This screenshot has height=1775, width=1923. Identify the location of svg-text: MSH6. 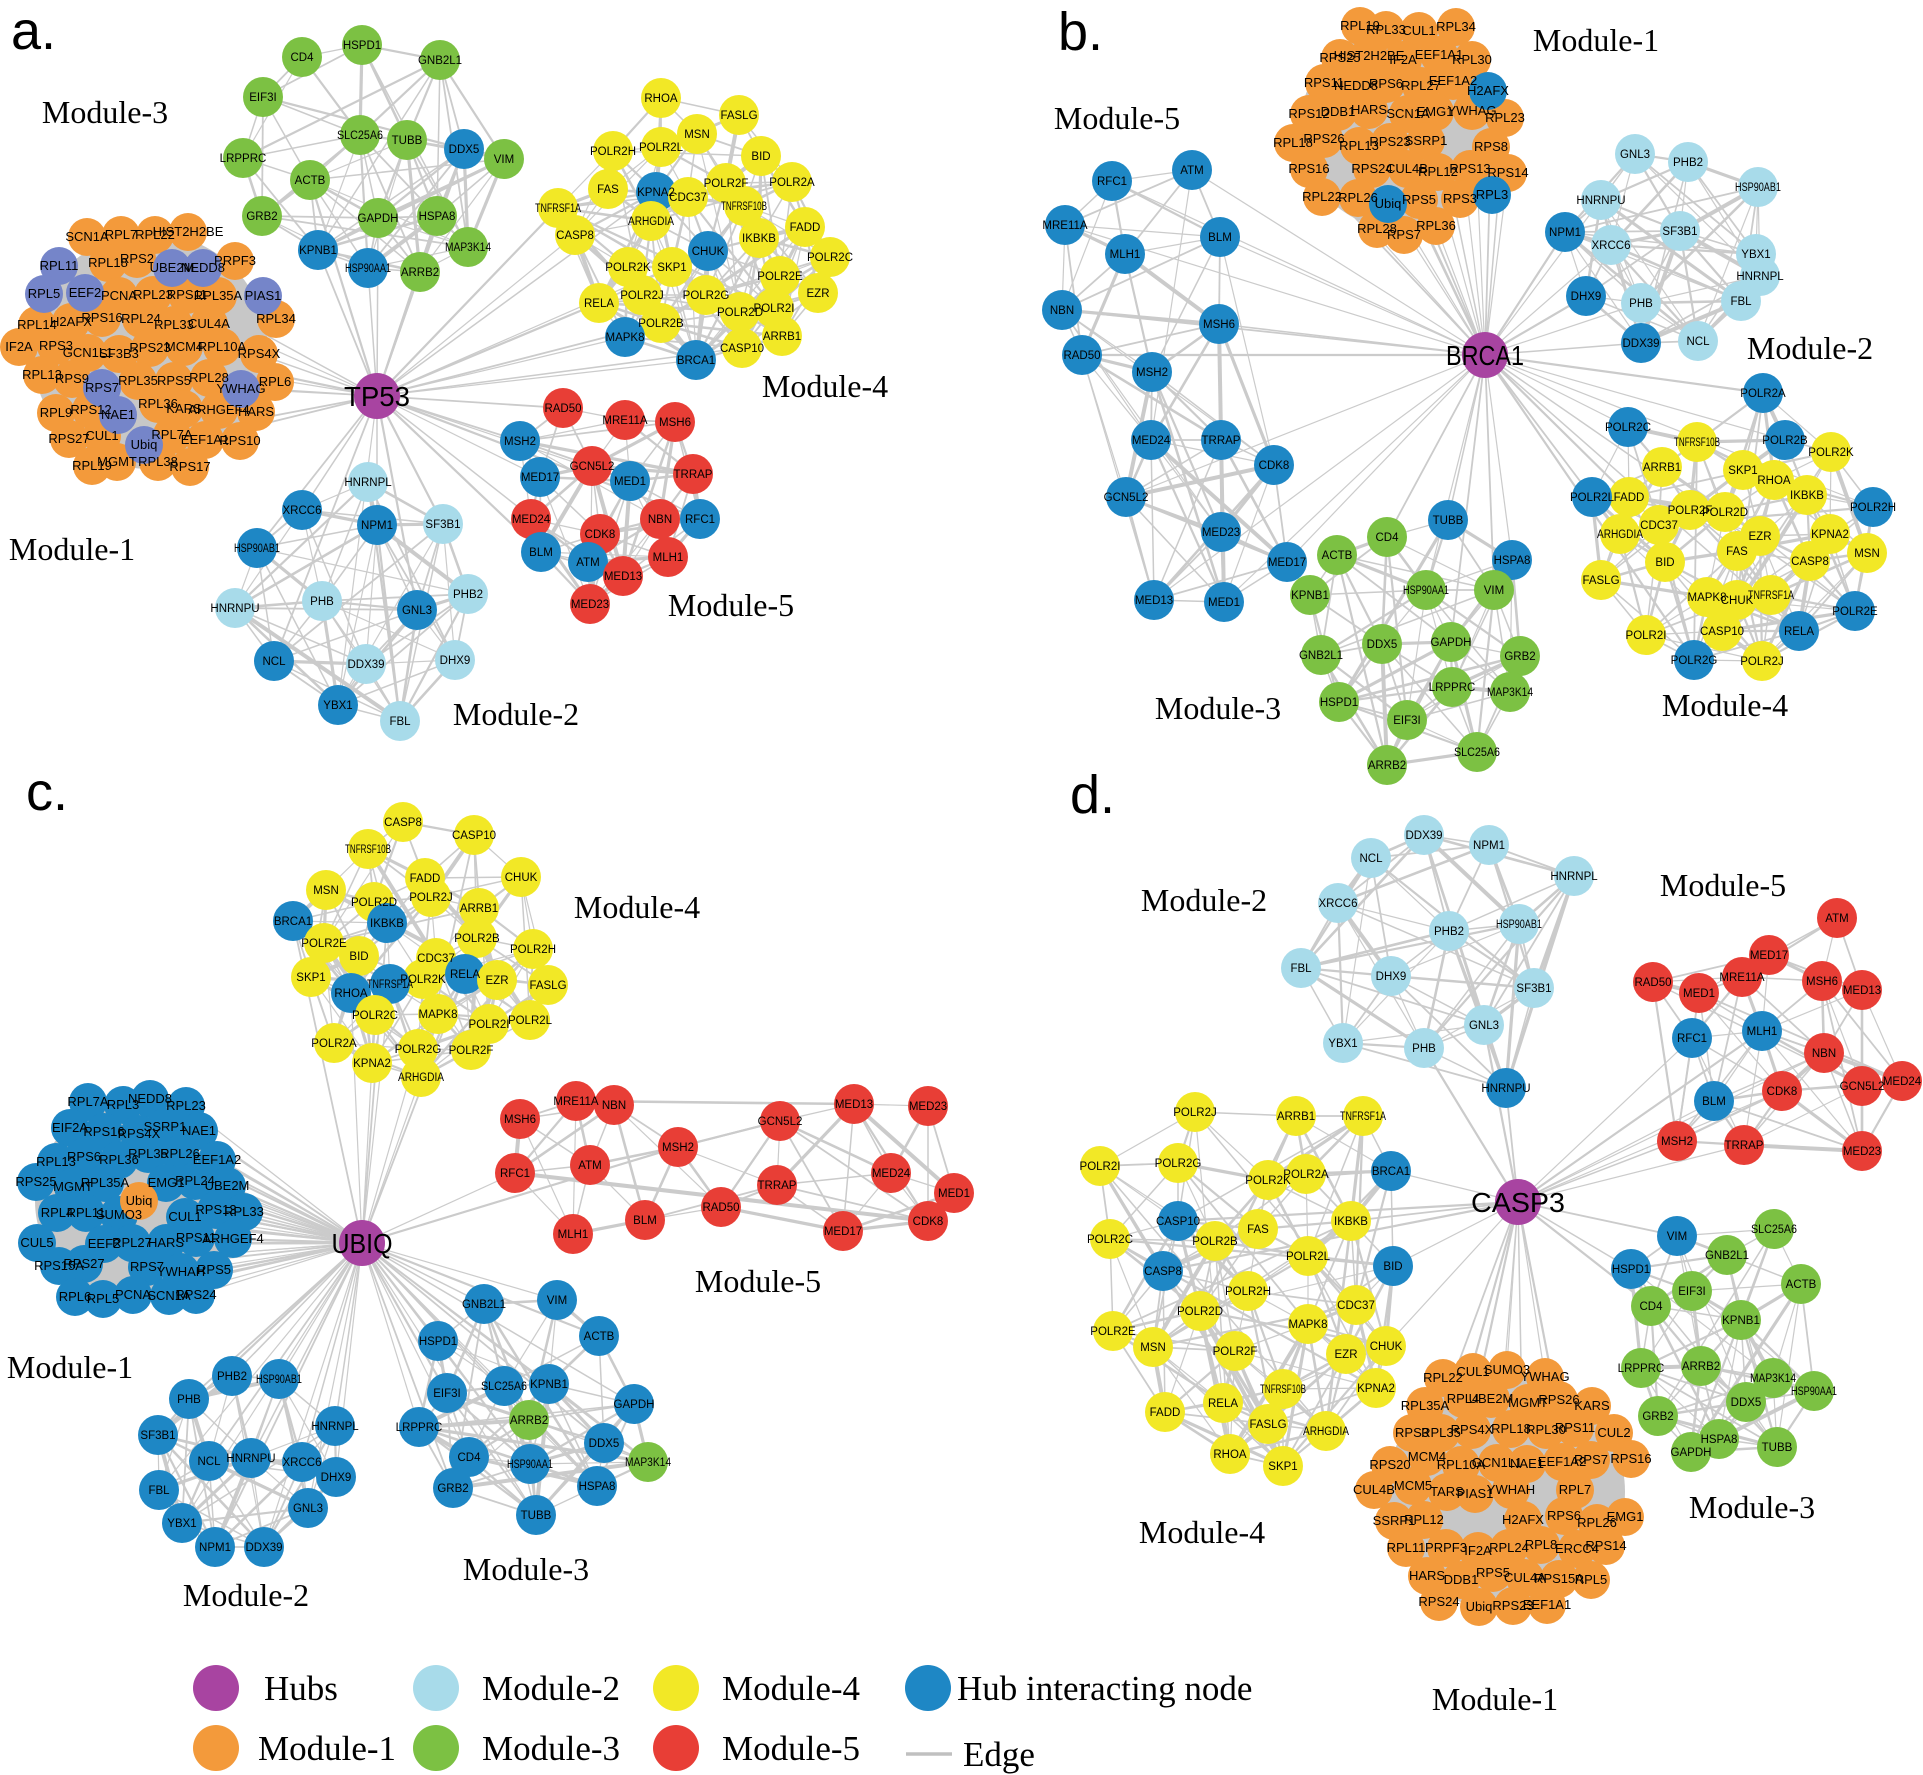
(1219, 325).